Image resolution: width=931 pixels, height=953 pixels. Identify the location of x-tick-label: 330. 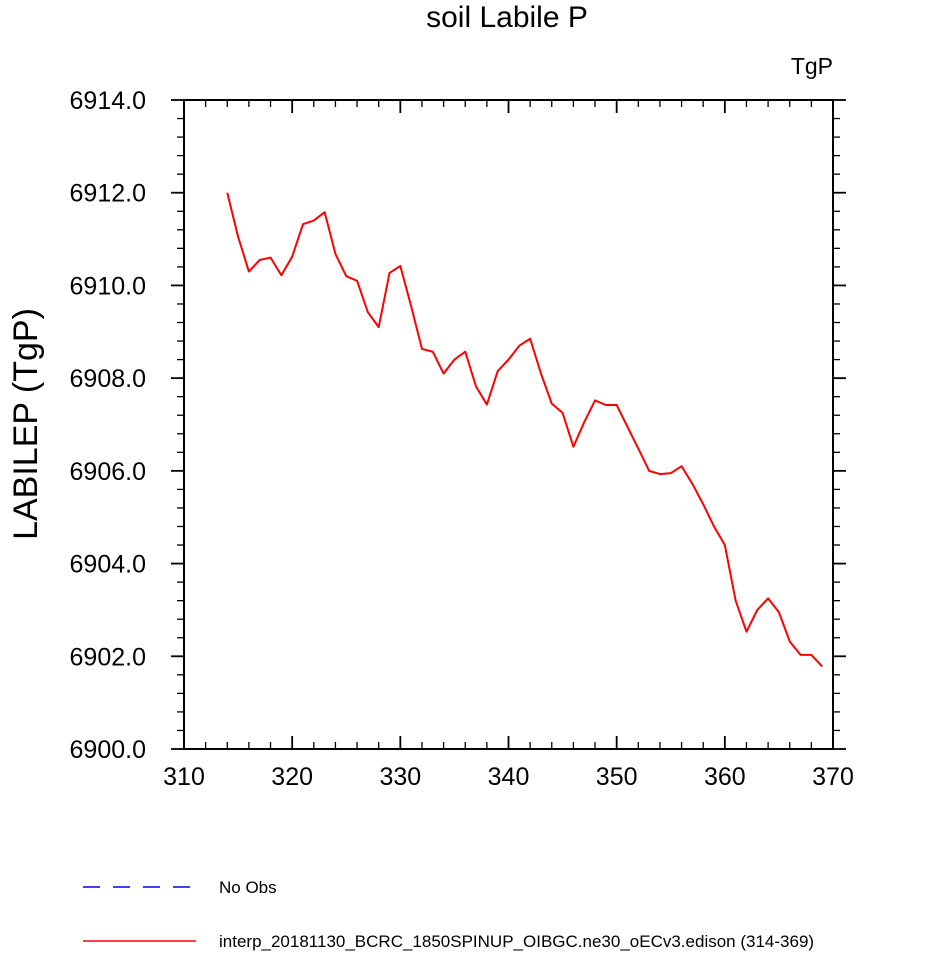
(400, 777).